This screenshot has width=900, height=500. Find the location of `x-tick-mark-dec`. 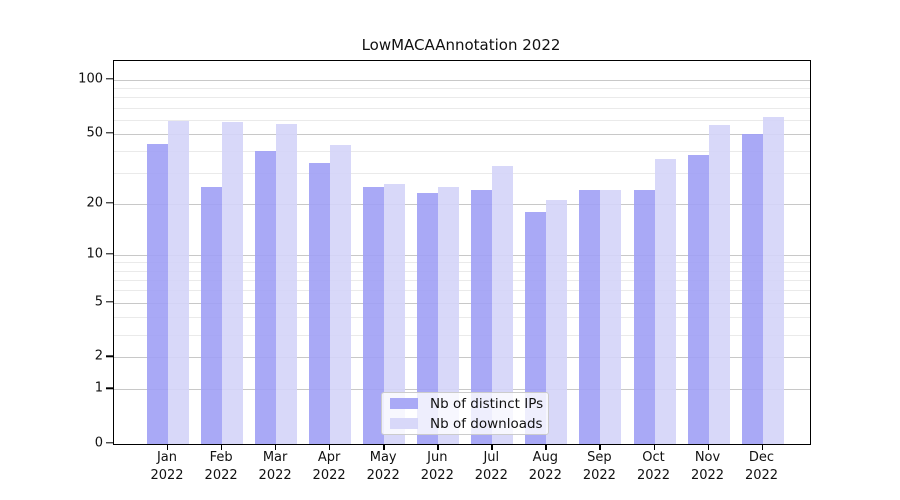

x-tick-mark-dec is located at coordinates (762, 447).